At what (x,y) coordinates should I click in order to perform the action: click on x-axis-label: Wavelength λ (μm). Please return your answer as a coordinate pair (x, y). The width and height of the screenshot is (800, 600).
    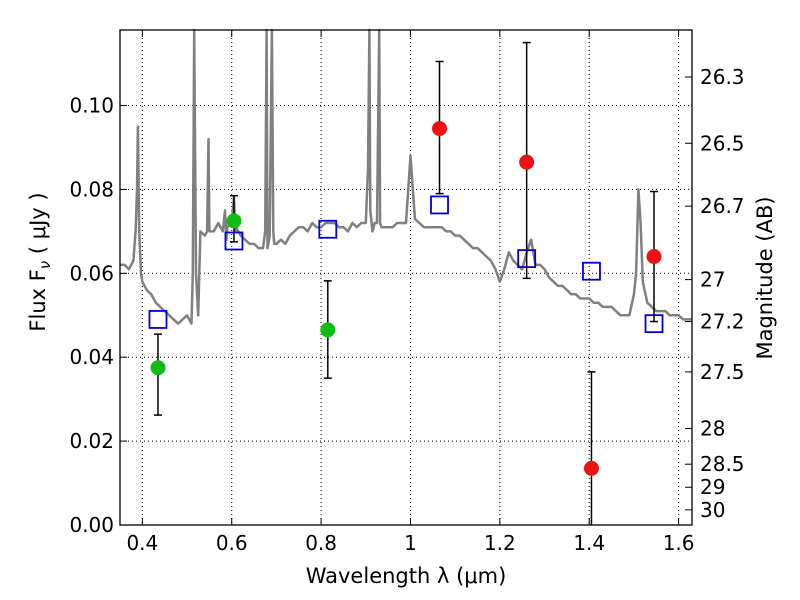
    Looking at the image, I should click on (406, 576).